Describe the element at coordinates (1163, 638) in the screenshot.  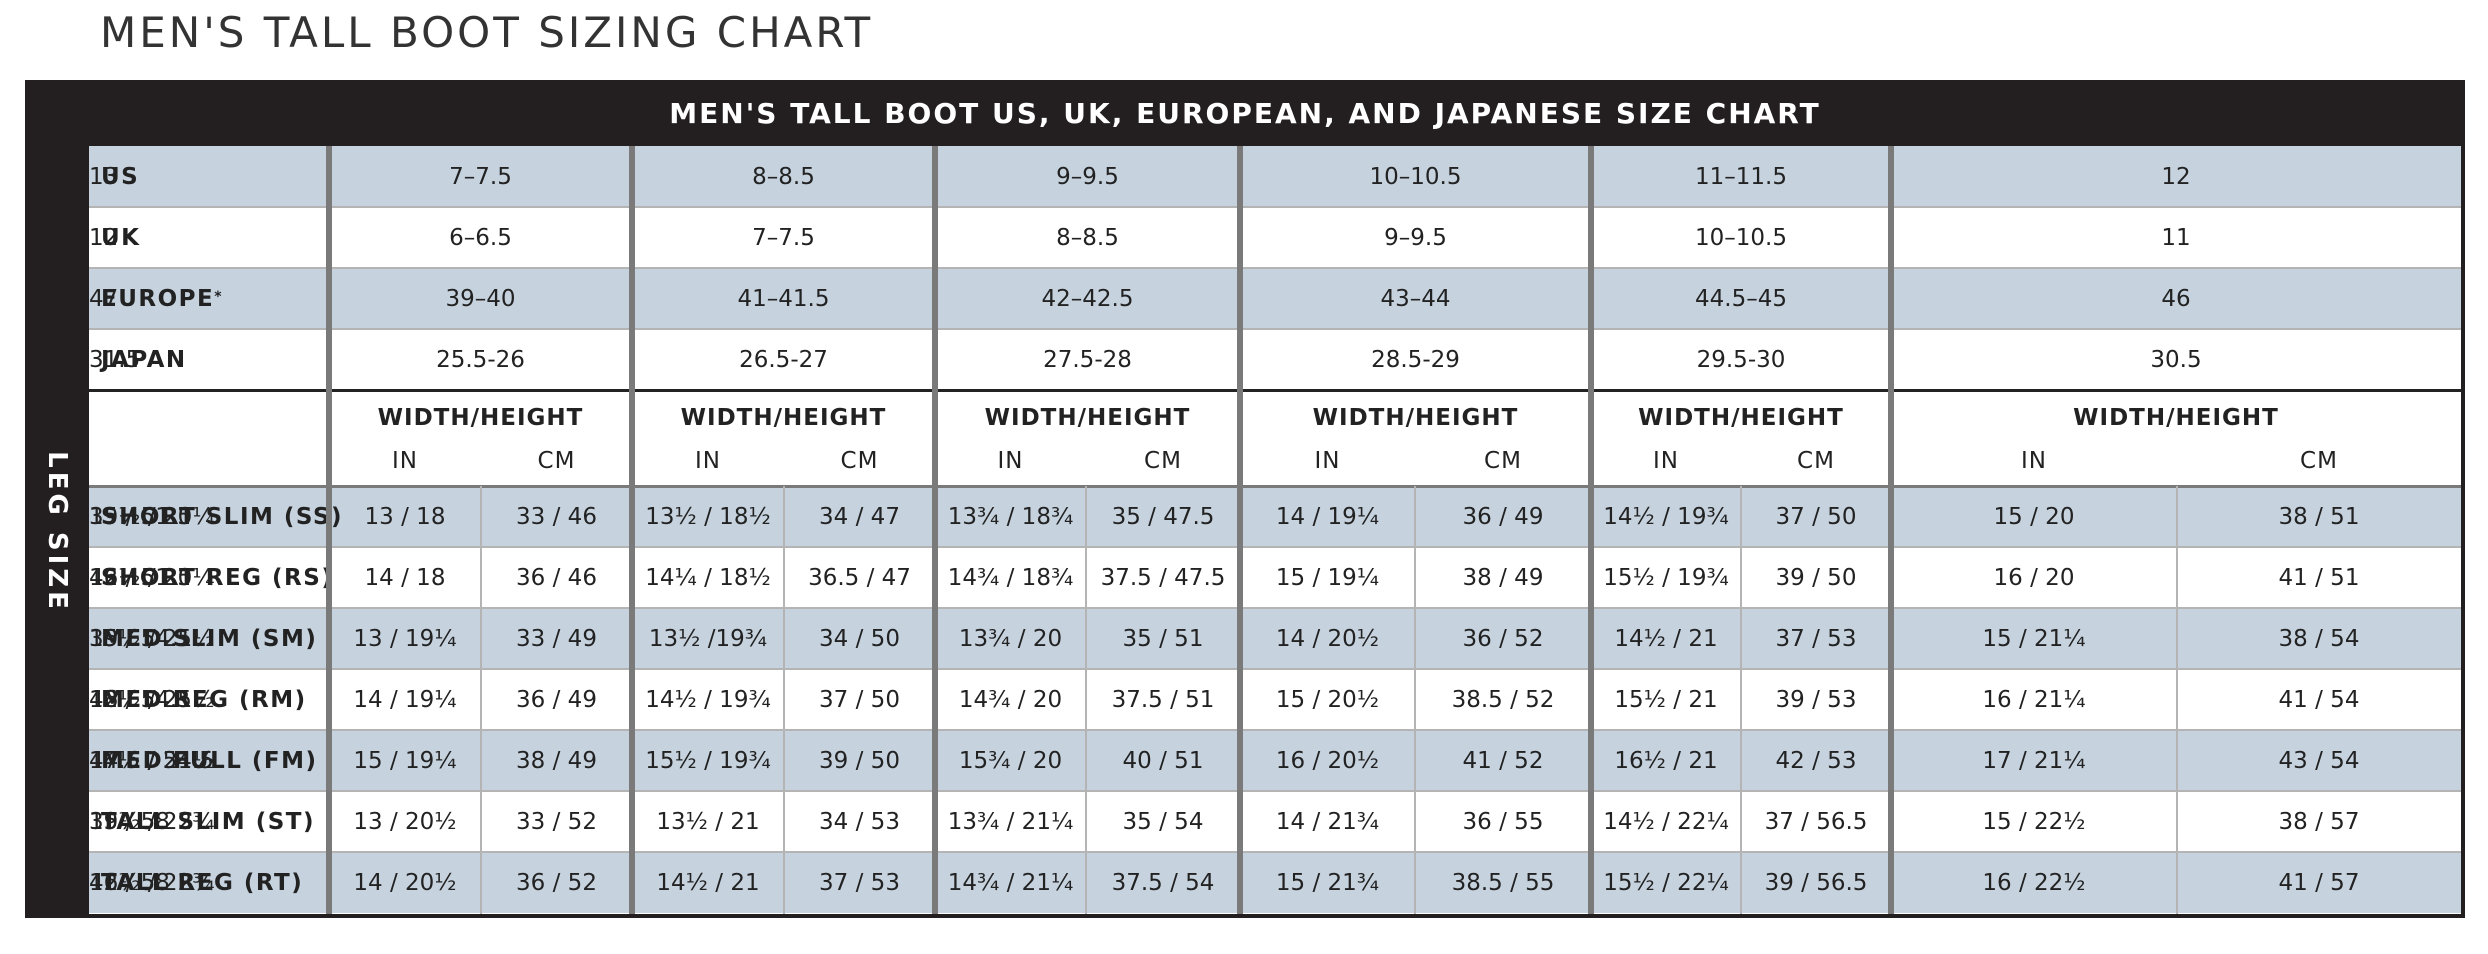
I see `centimeters-value-cell: 35 / 51` at that location.